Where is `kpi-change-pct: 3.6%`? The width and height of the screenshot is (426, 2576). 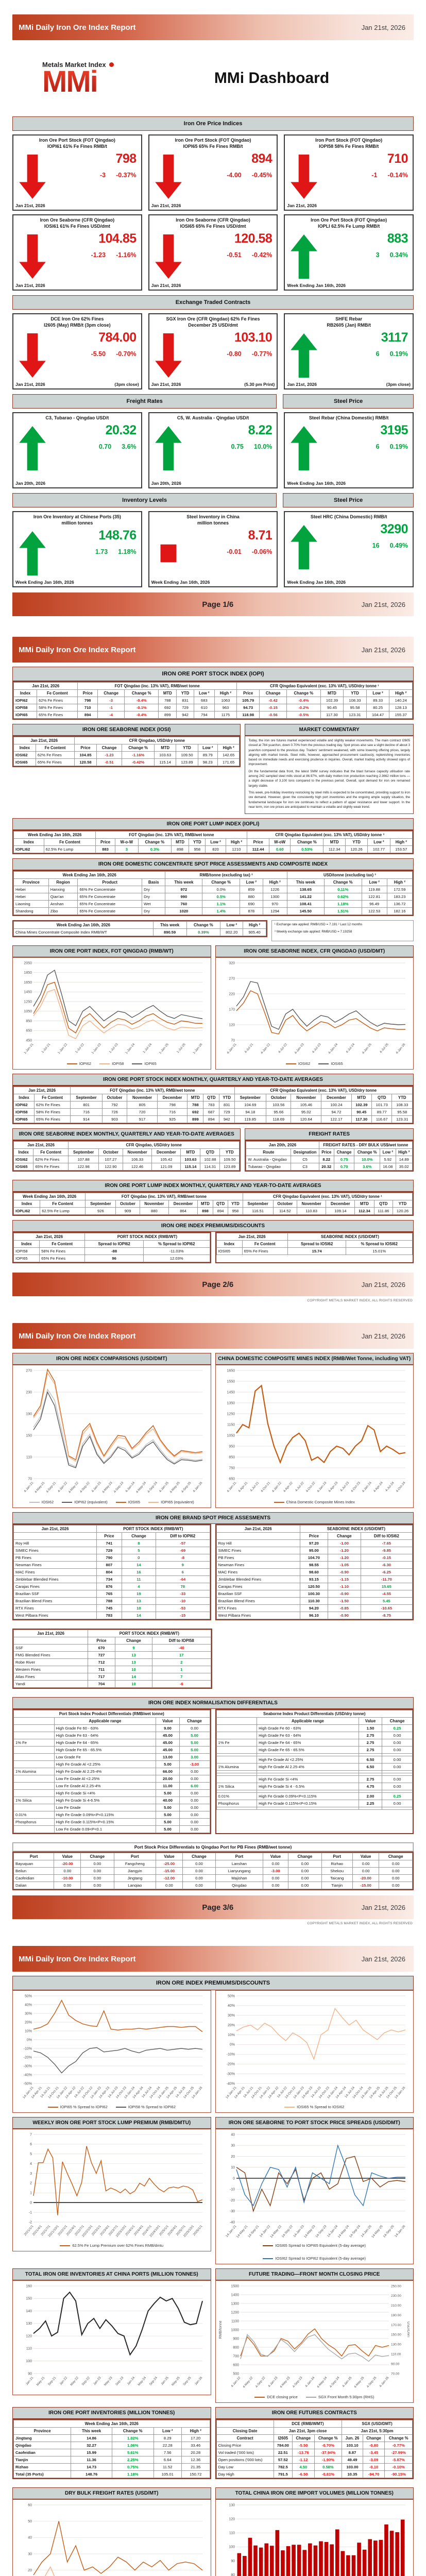 kpi-change-pct: 3.6% is located at coordinates (129, 447).